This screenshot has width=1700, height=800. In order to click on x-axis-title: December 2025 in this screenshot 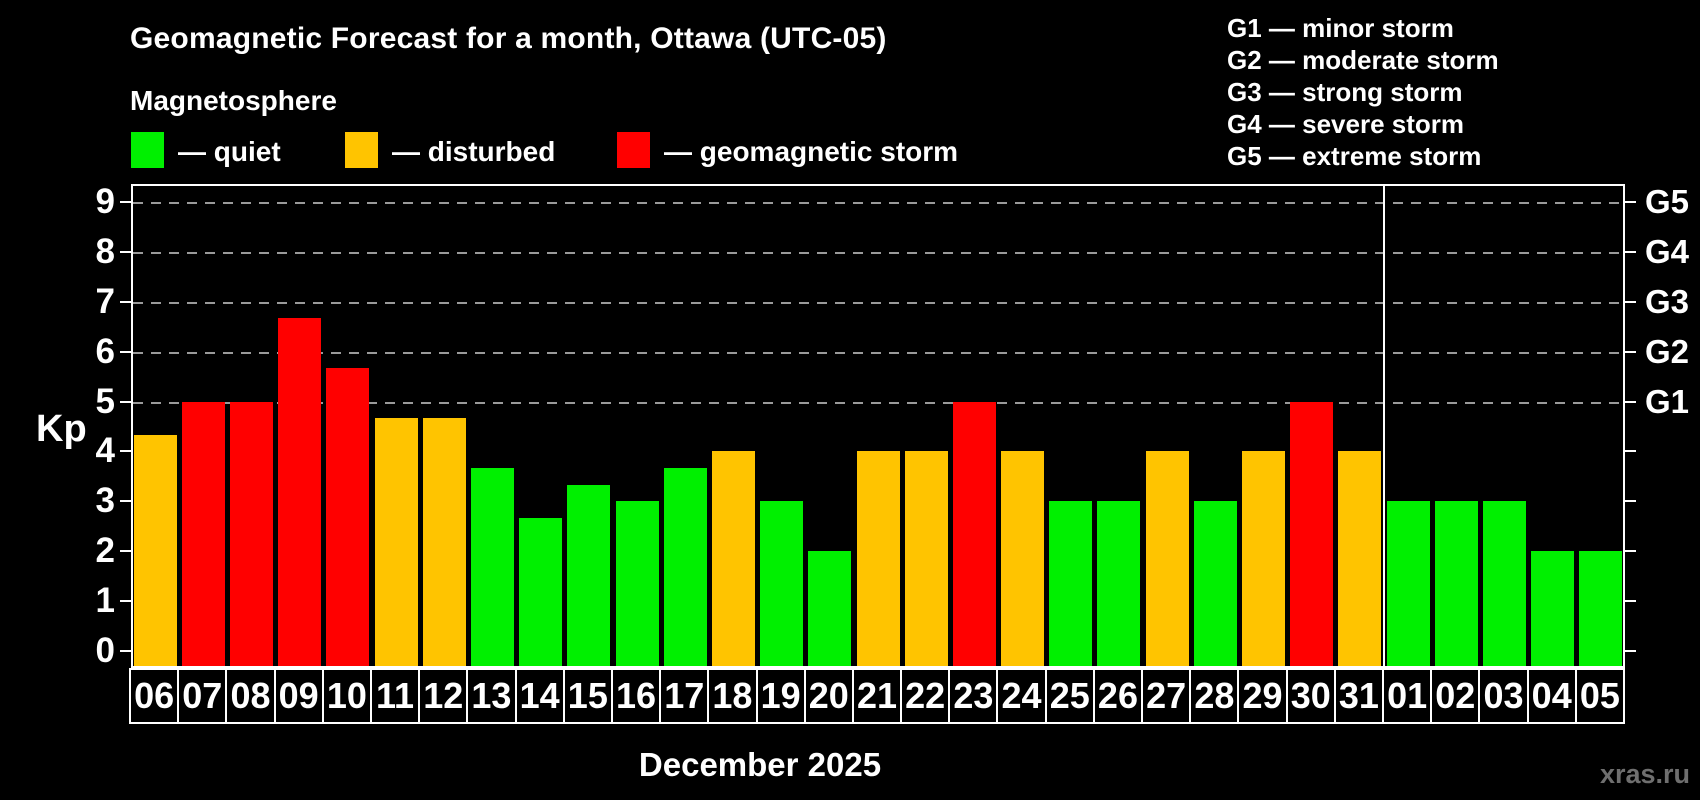, I will do `click(760, 764)`.